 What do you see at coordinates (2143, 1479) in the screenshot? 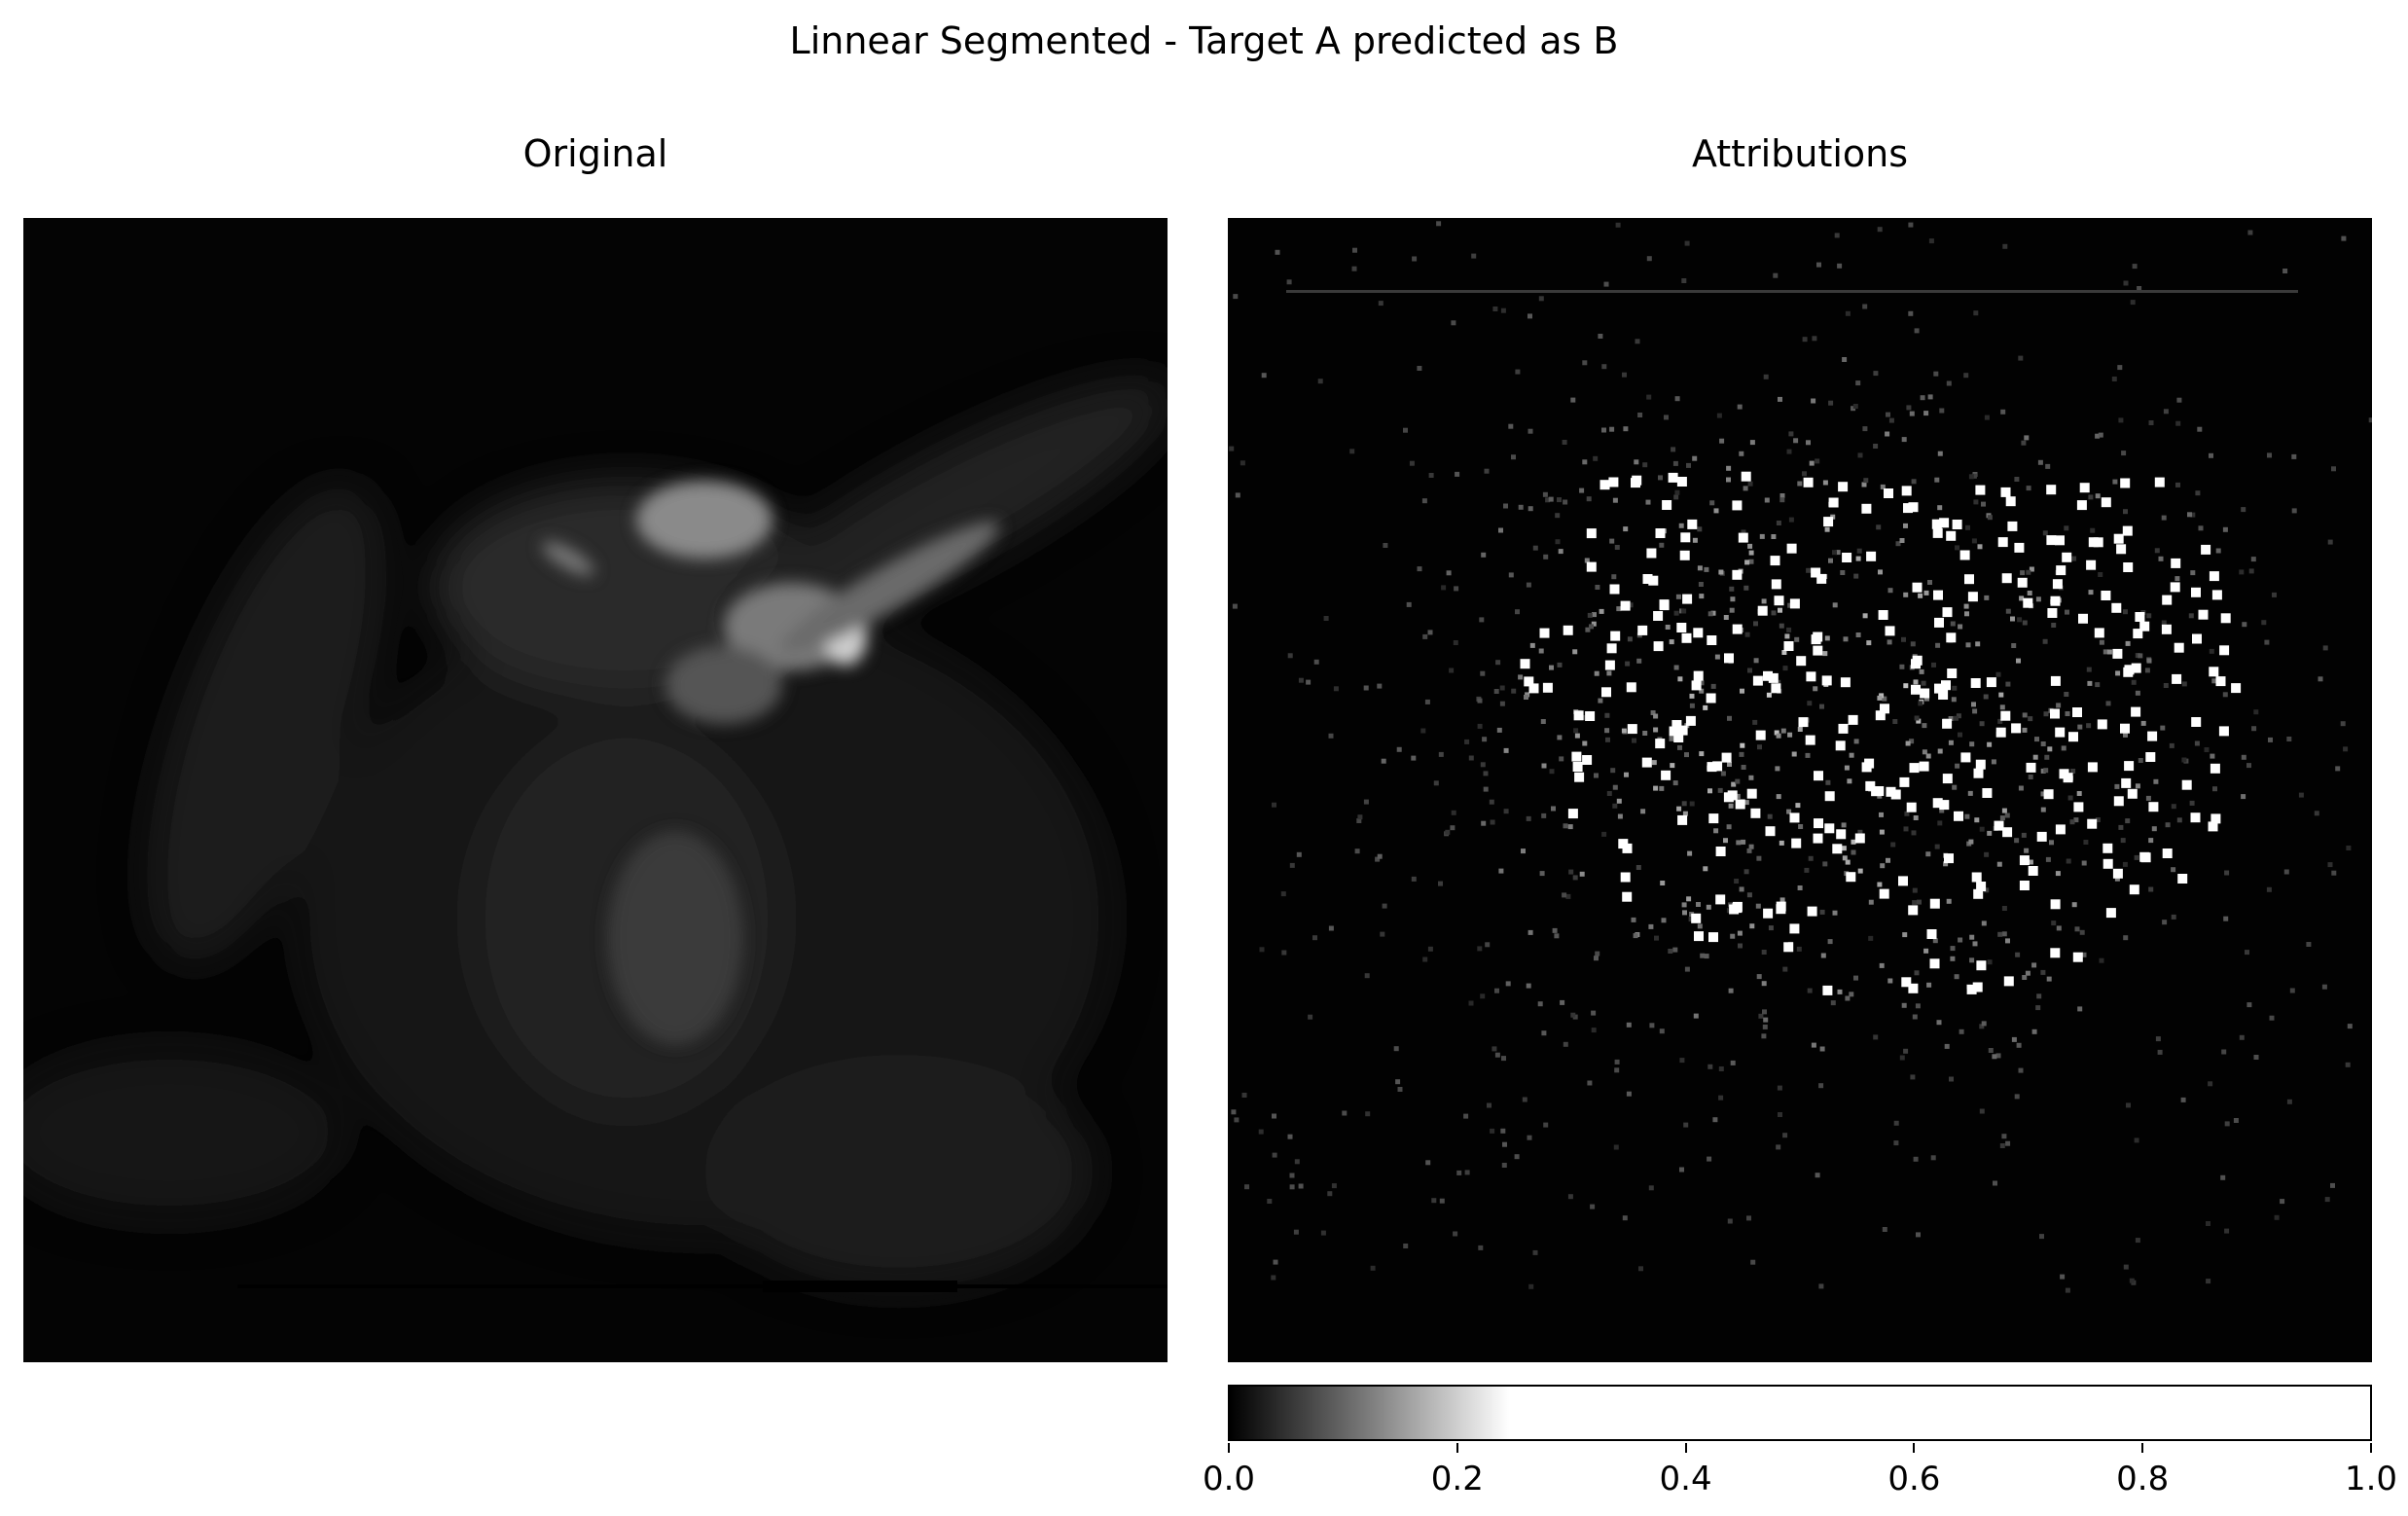
I see `colorbar-tick-label: 0.8` at bounding box center [2143, 1479].